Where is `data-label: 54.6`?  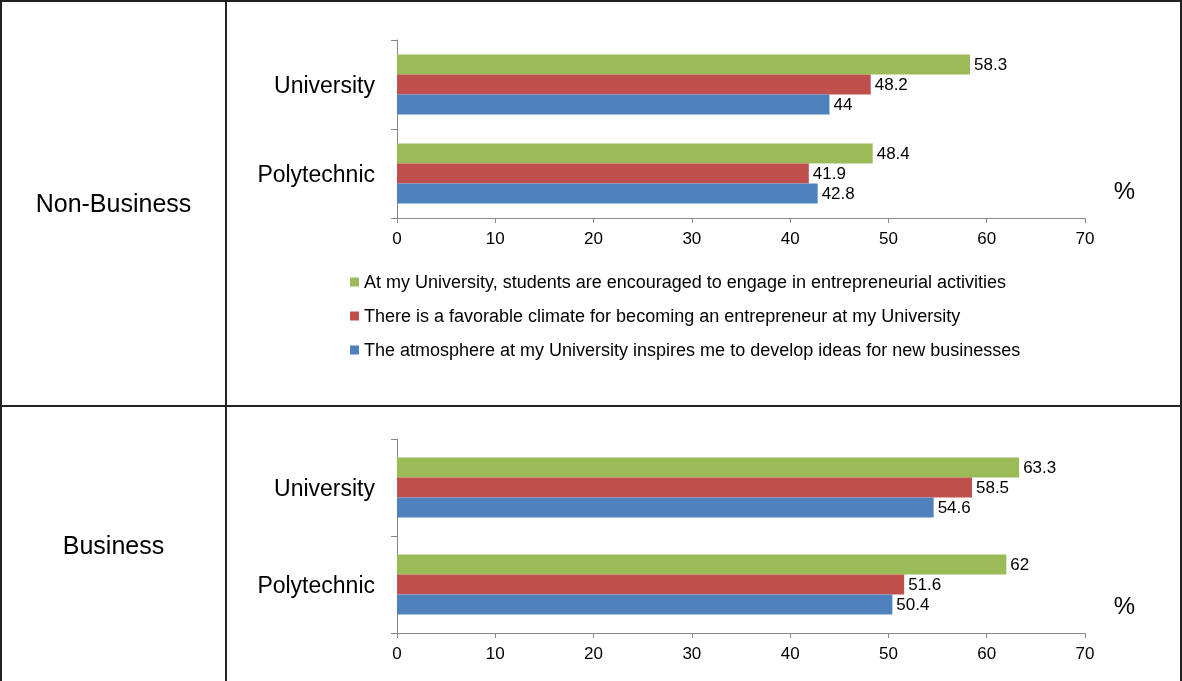 data-label: 54.6 is located at coordinates (954, 507).